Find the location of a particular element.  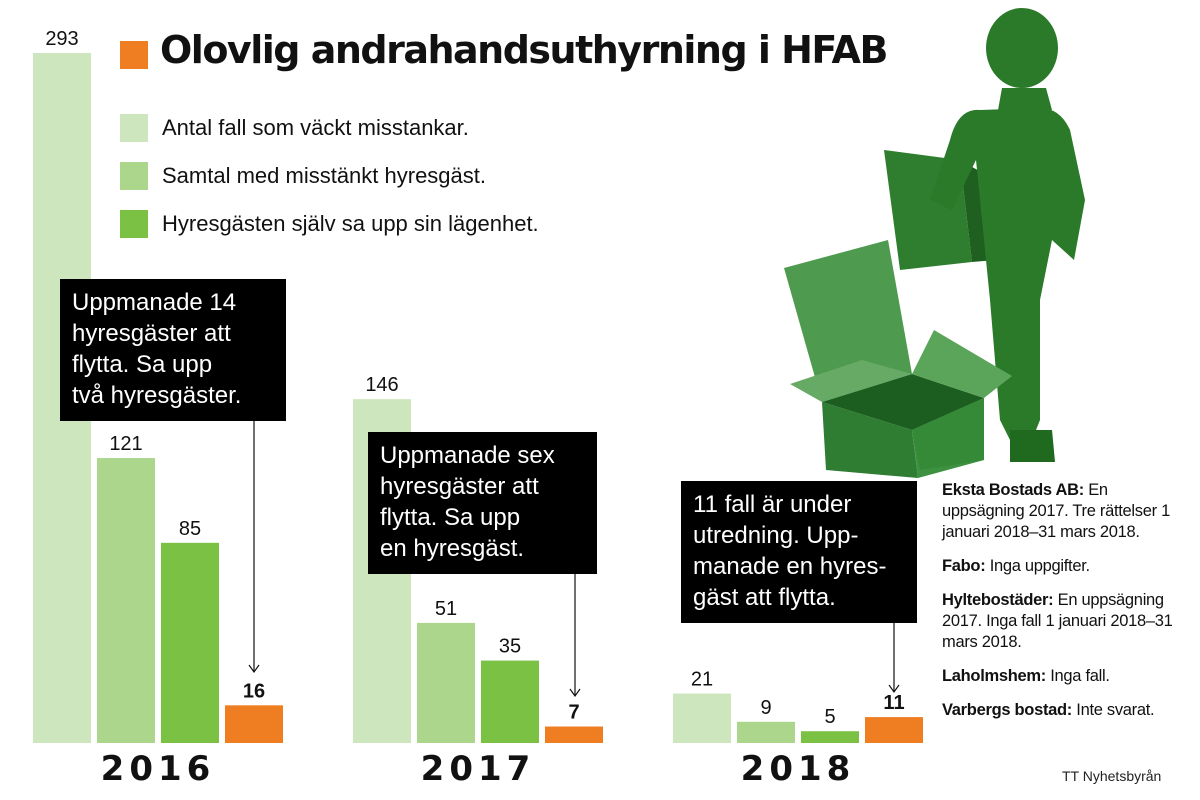

note-company: Varbergs bostad: is located at coordinates (1007, 710).